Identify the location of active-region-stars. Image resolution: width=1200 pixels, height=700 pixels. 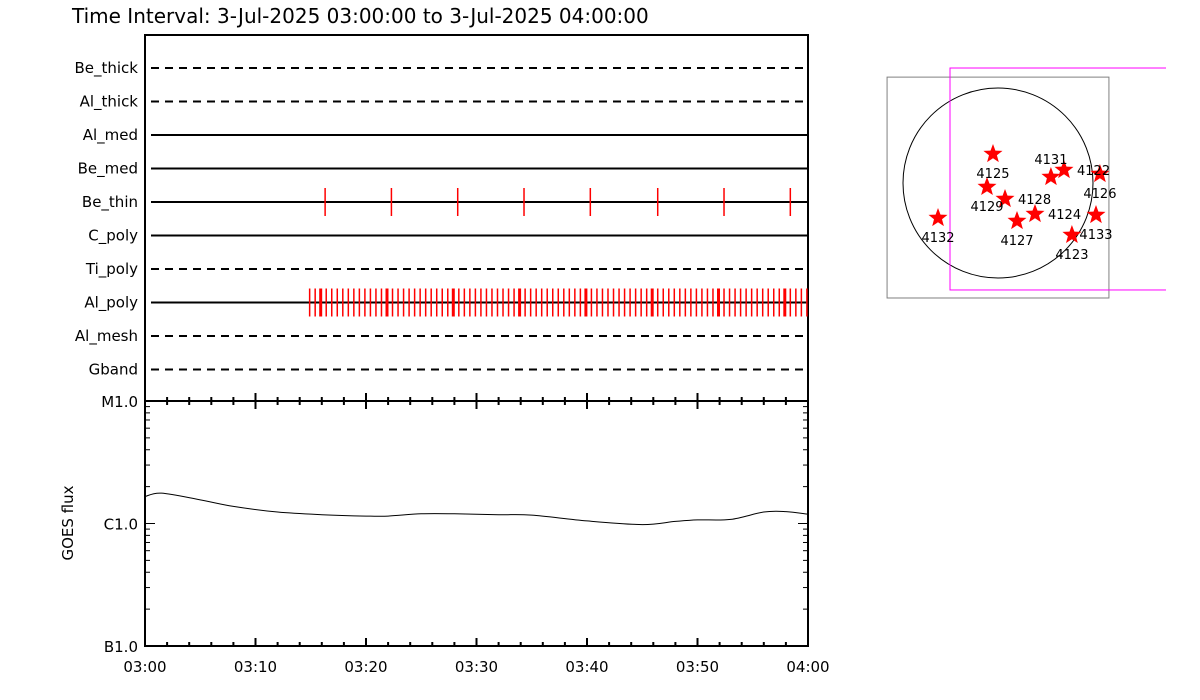
(1019, 193).